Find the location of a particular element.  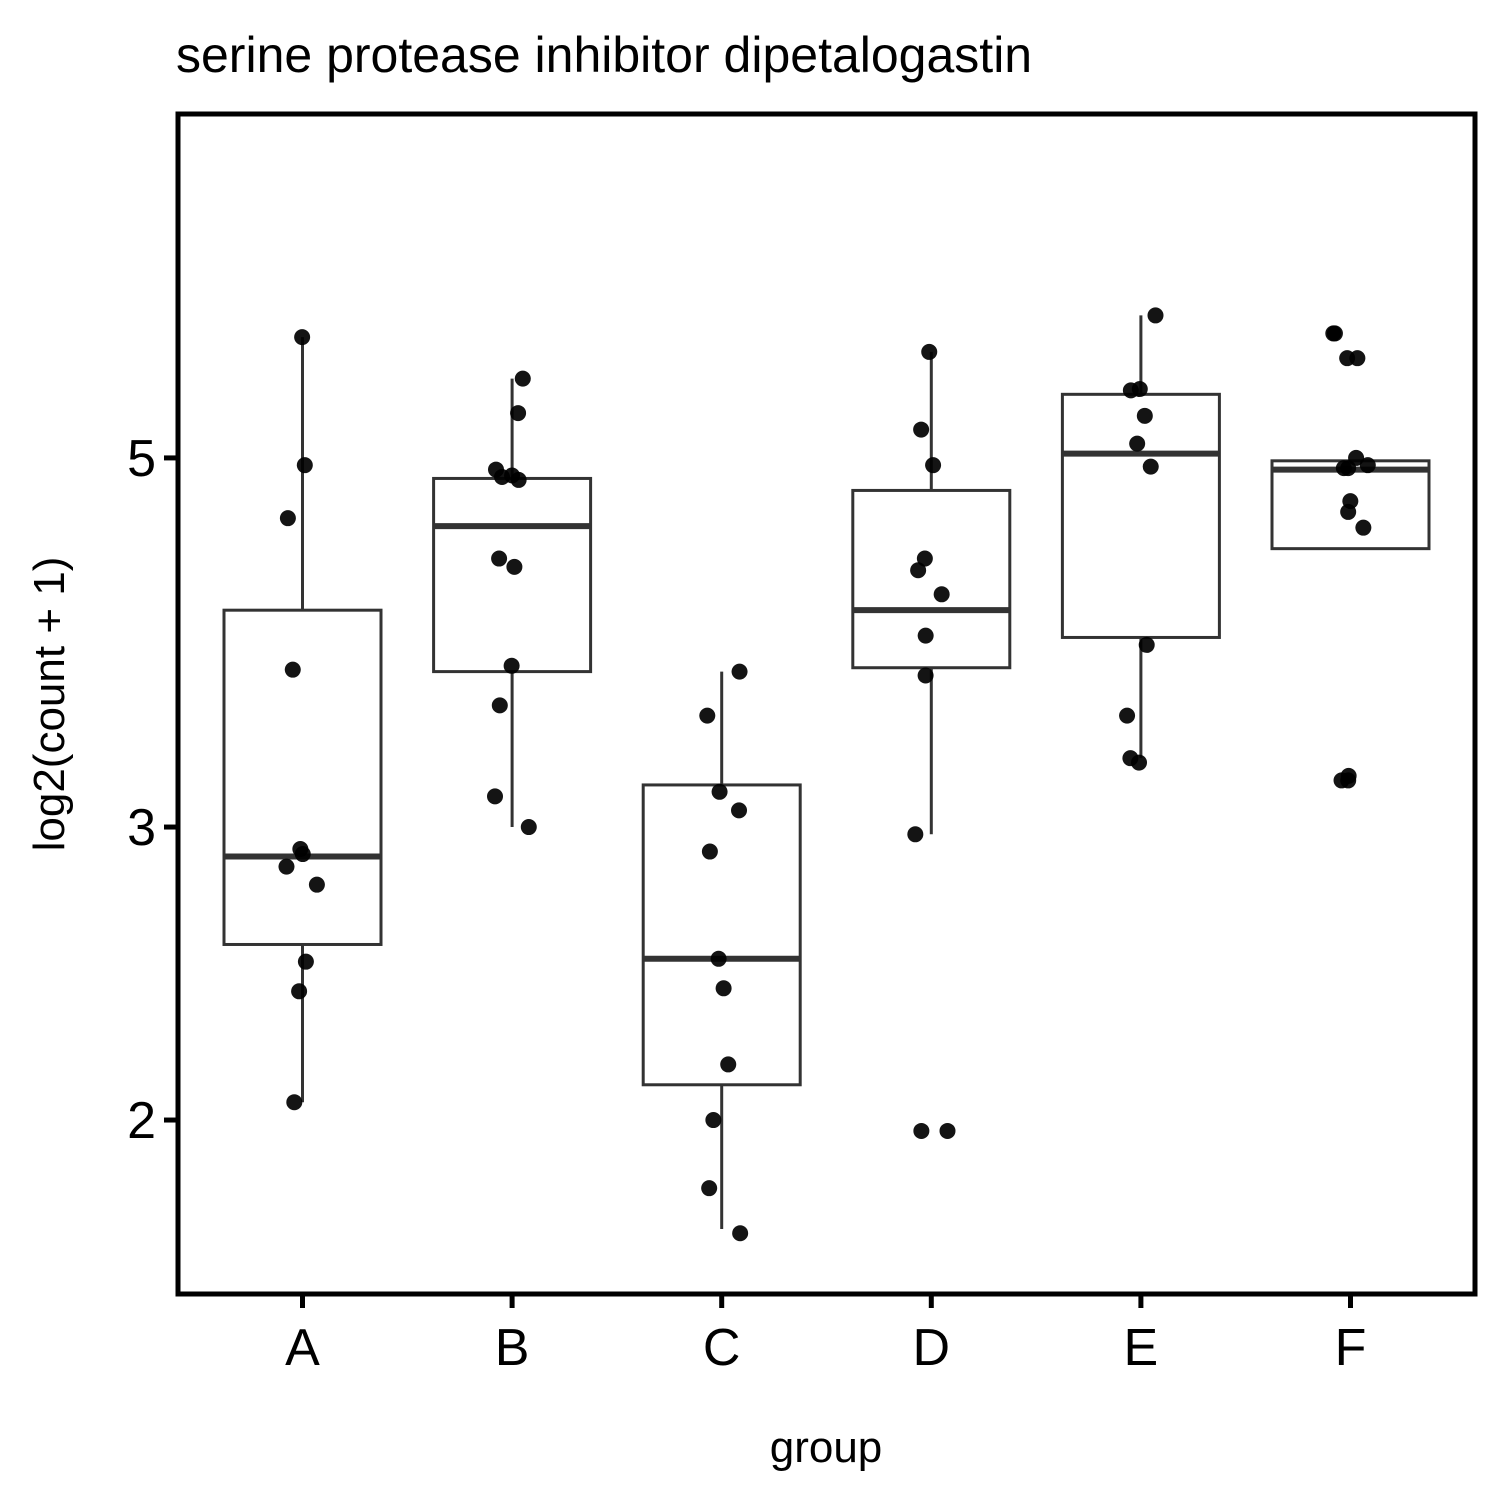

x-tick-label-B: B is located at coordinates (512, 1348).